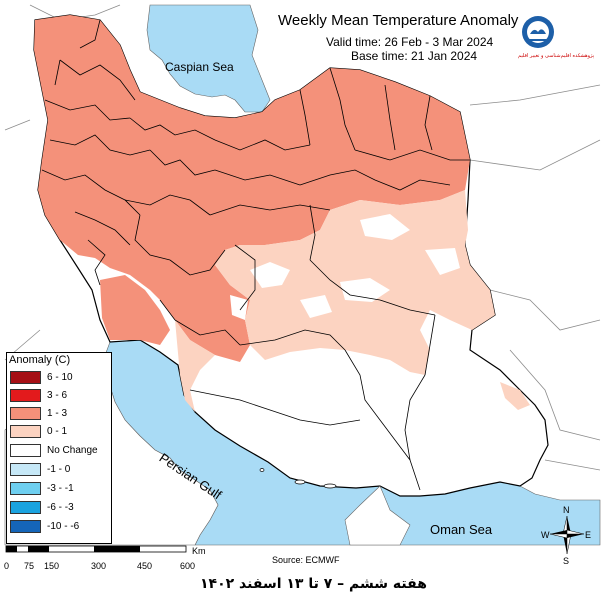 The image size is (607, 607). What do you see at coordinates (545, 535) in the screenshot?
I see `compass-w: W` at bounding box center [545, 535].